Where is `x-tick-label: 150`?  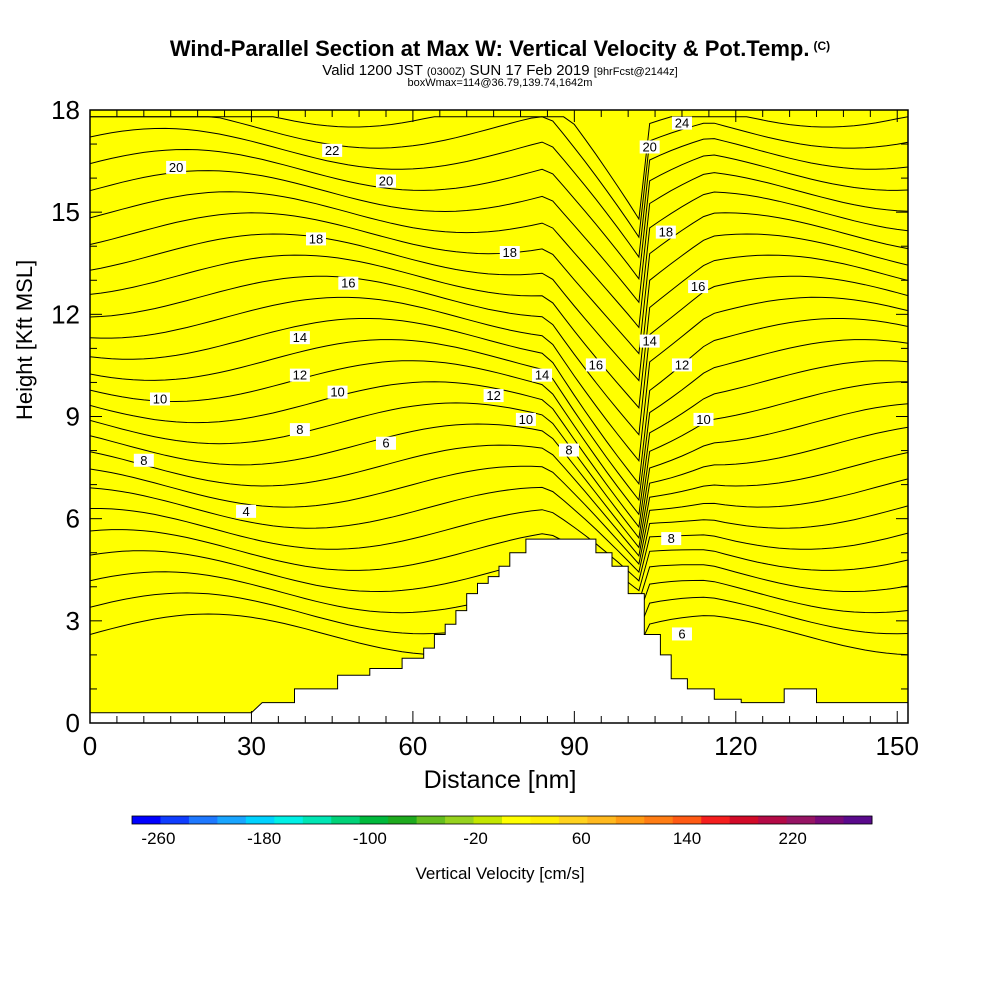
x-tick-label: 150 is located at coordinates (897, 746).